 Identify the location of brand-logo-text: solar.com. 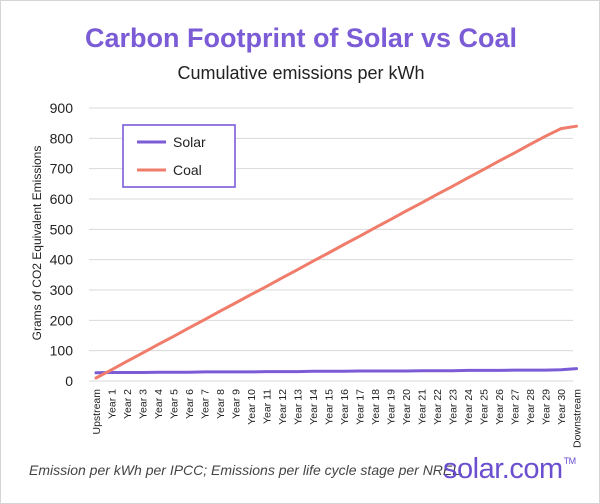
(503, 469).